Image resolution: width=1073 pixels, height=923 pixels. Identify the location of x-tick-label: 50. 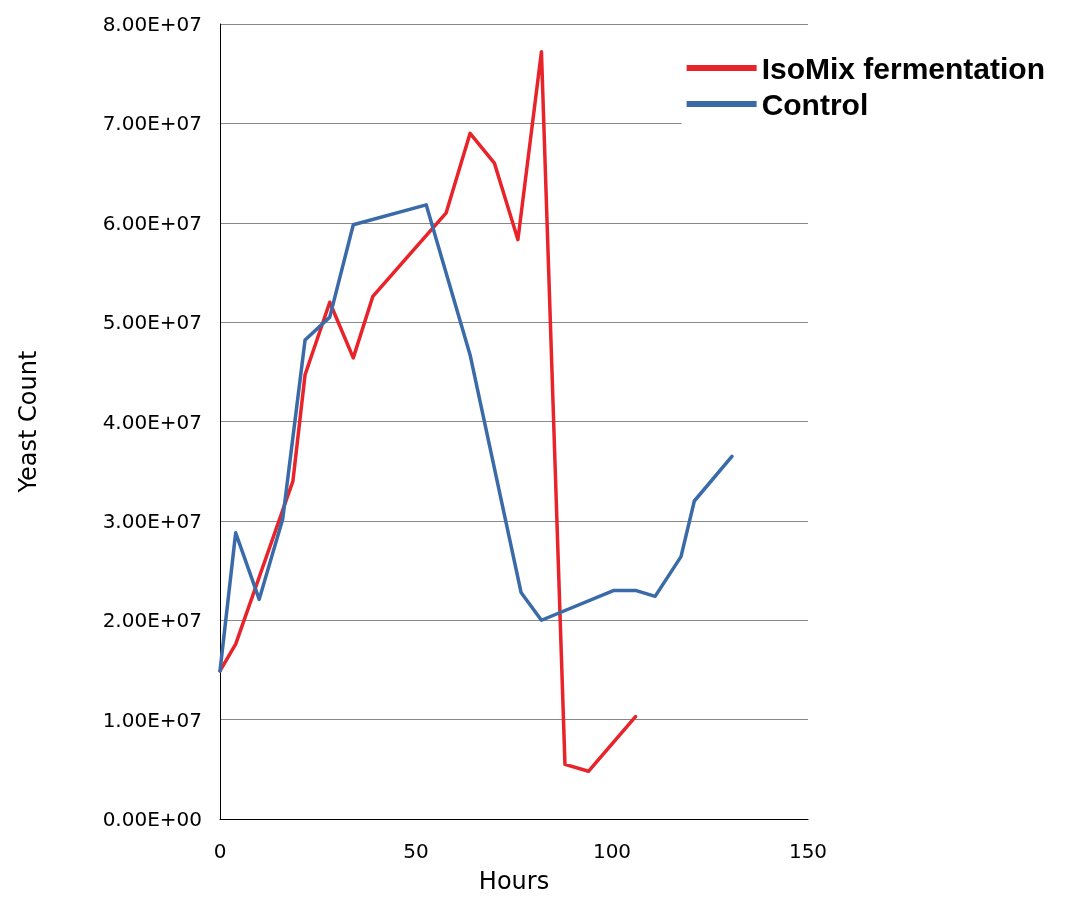
(416, 851).